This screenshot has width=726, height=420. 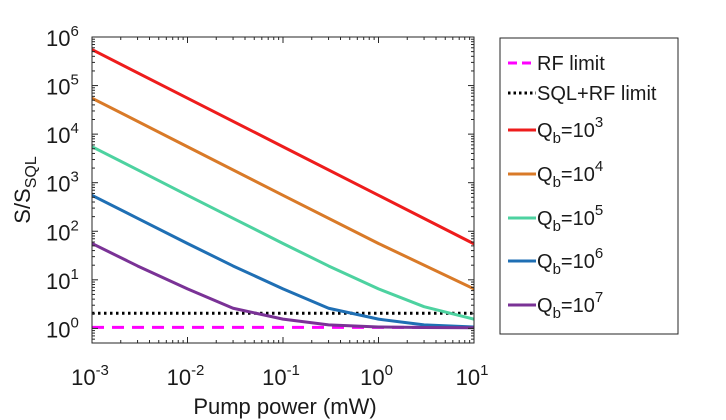 What do you see at coordinates (74, 31) in the screenshot?
I see `y-tick-exponent: 6` at bounding box center [74, 31].